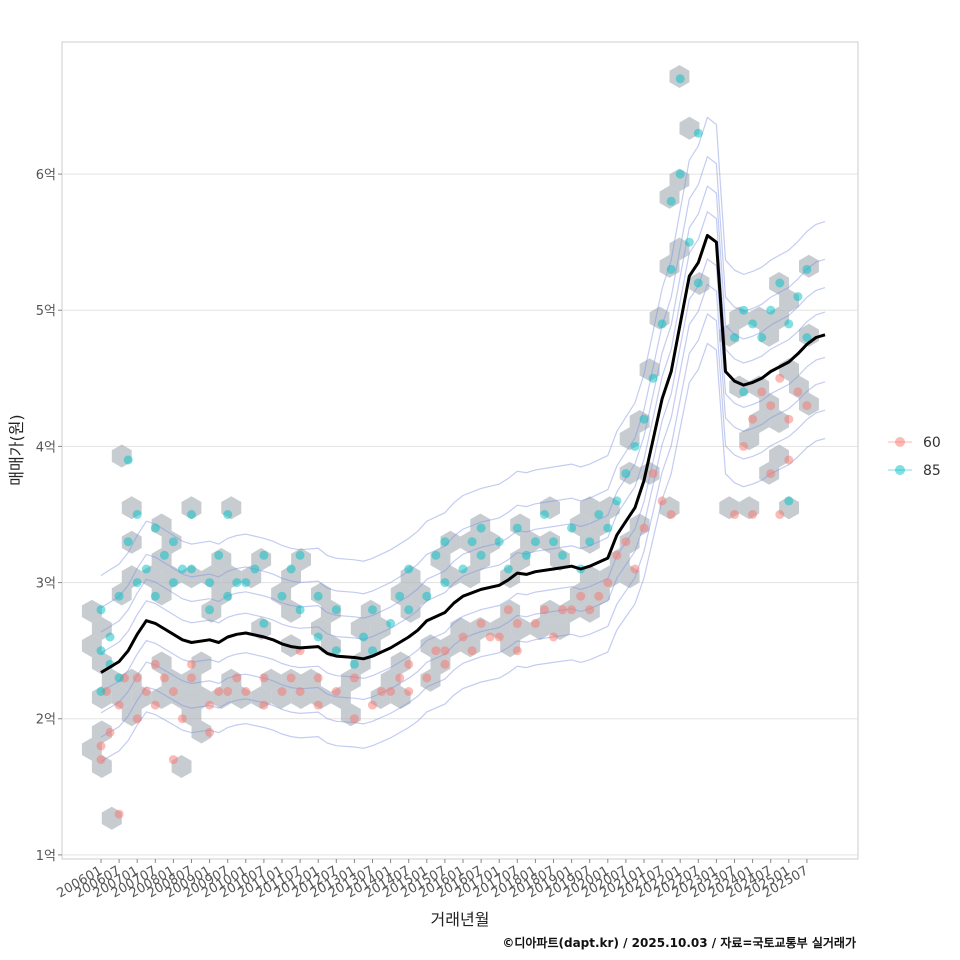 This screenshot has height=960, width=960. What do you see at coordinates (932, 443) in the screenshot?
I see `legend-label-60: 60` at bounding box center [932, 443].